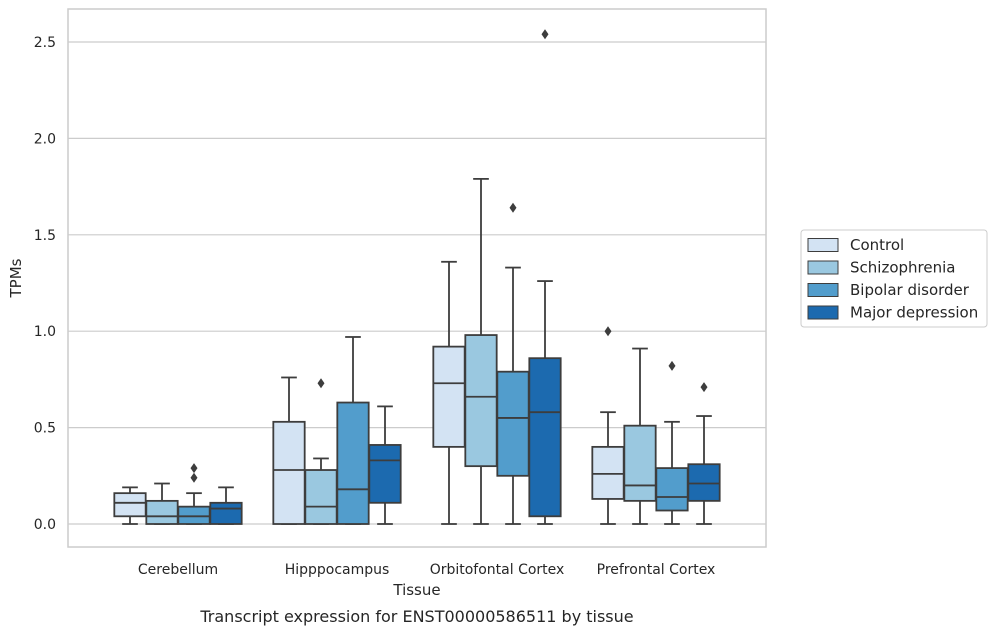 Image resolution: width=997 pixels, height=634 pixels. I want to click on x-tick-label: Orbitofontal Cortex, so click(497, 570).